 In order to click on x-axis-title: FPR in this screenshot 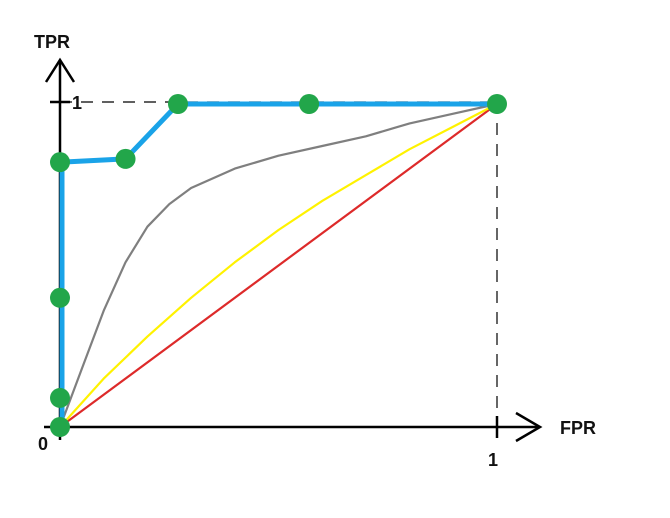, I will do `click(578, 428)`.